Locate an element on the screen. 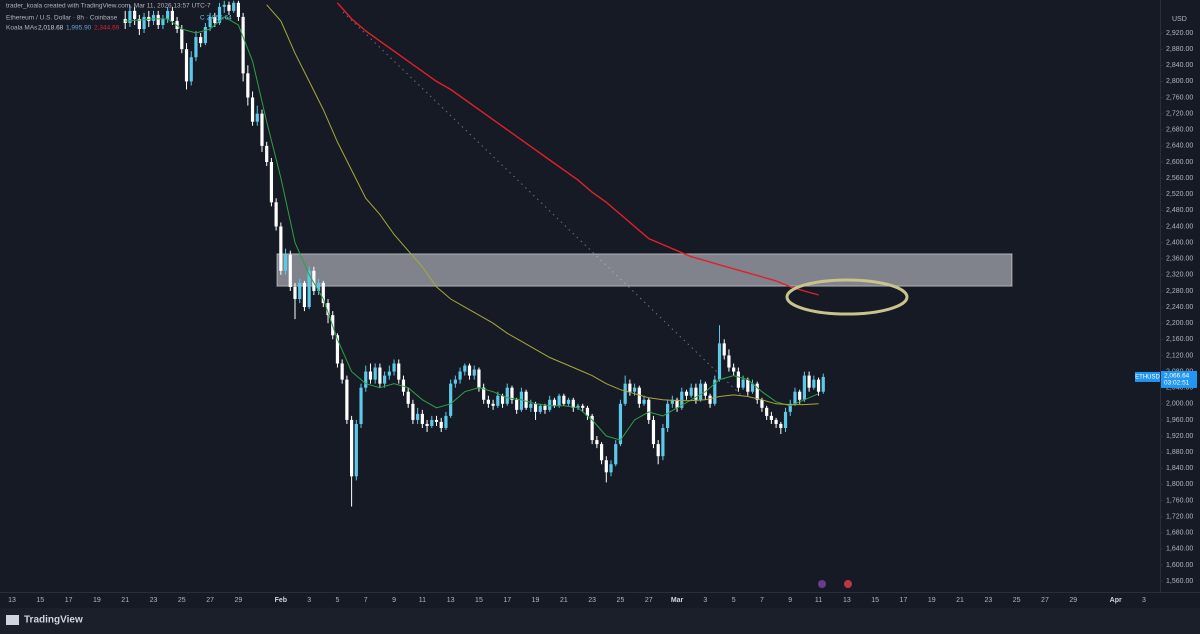 Image resolution: width=1200 pixels, height=634 pixels. y-tick-label: 1,800.00 is located at coordinates (1179, 484).